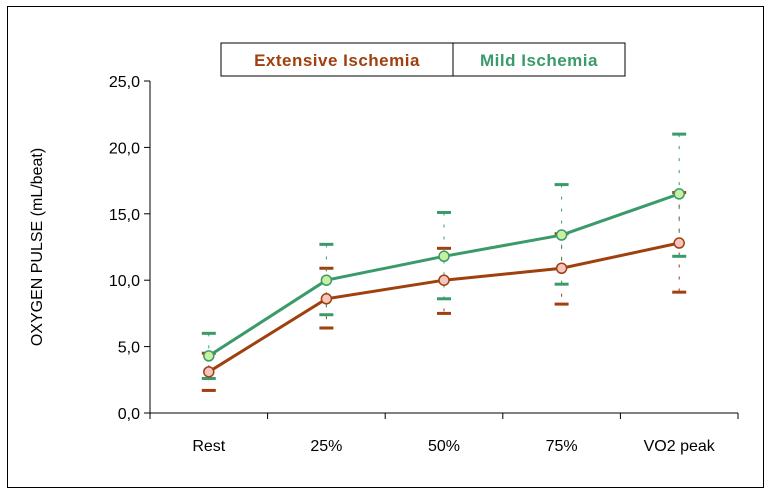 The image size is (769, 492). What do you see at coordinates (124, 215) in the screenshot?
I see `y-tick-label: 15,0` at bounding box center [124, 215].